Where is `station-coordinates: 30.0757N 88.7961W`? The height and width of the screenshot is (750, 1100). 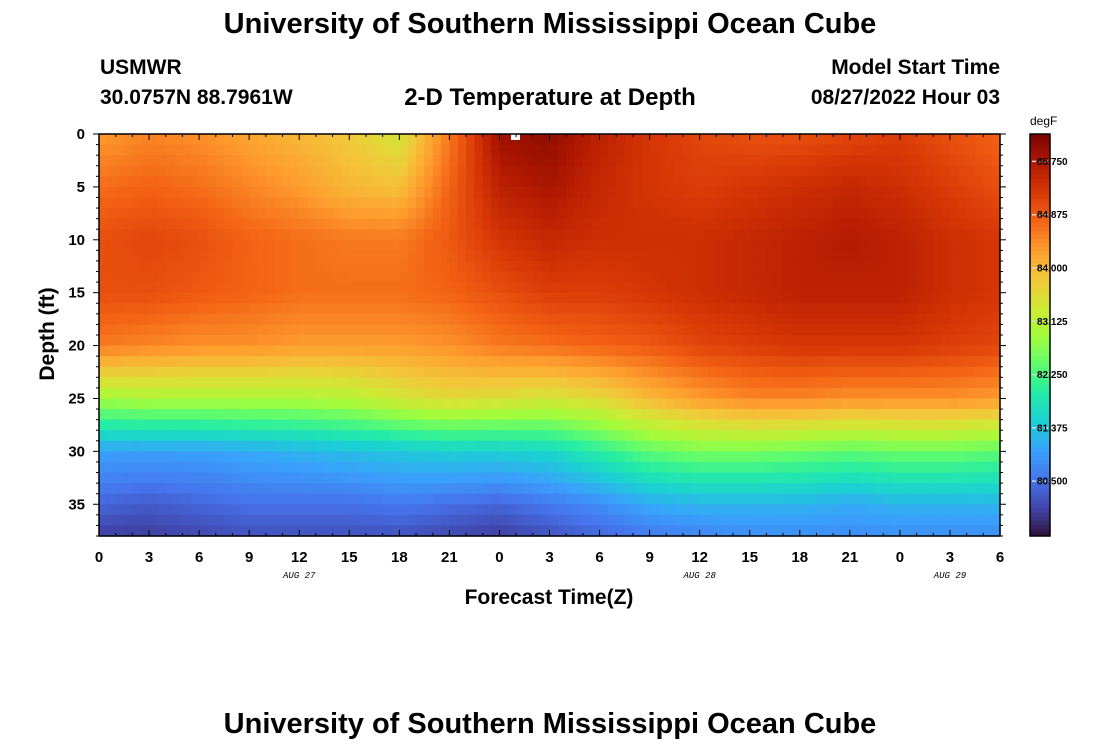 station-coordinates: 30.0757N 88.7961W is located at coordinates (196, 97).